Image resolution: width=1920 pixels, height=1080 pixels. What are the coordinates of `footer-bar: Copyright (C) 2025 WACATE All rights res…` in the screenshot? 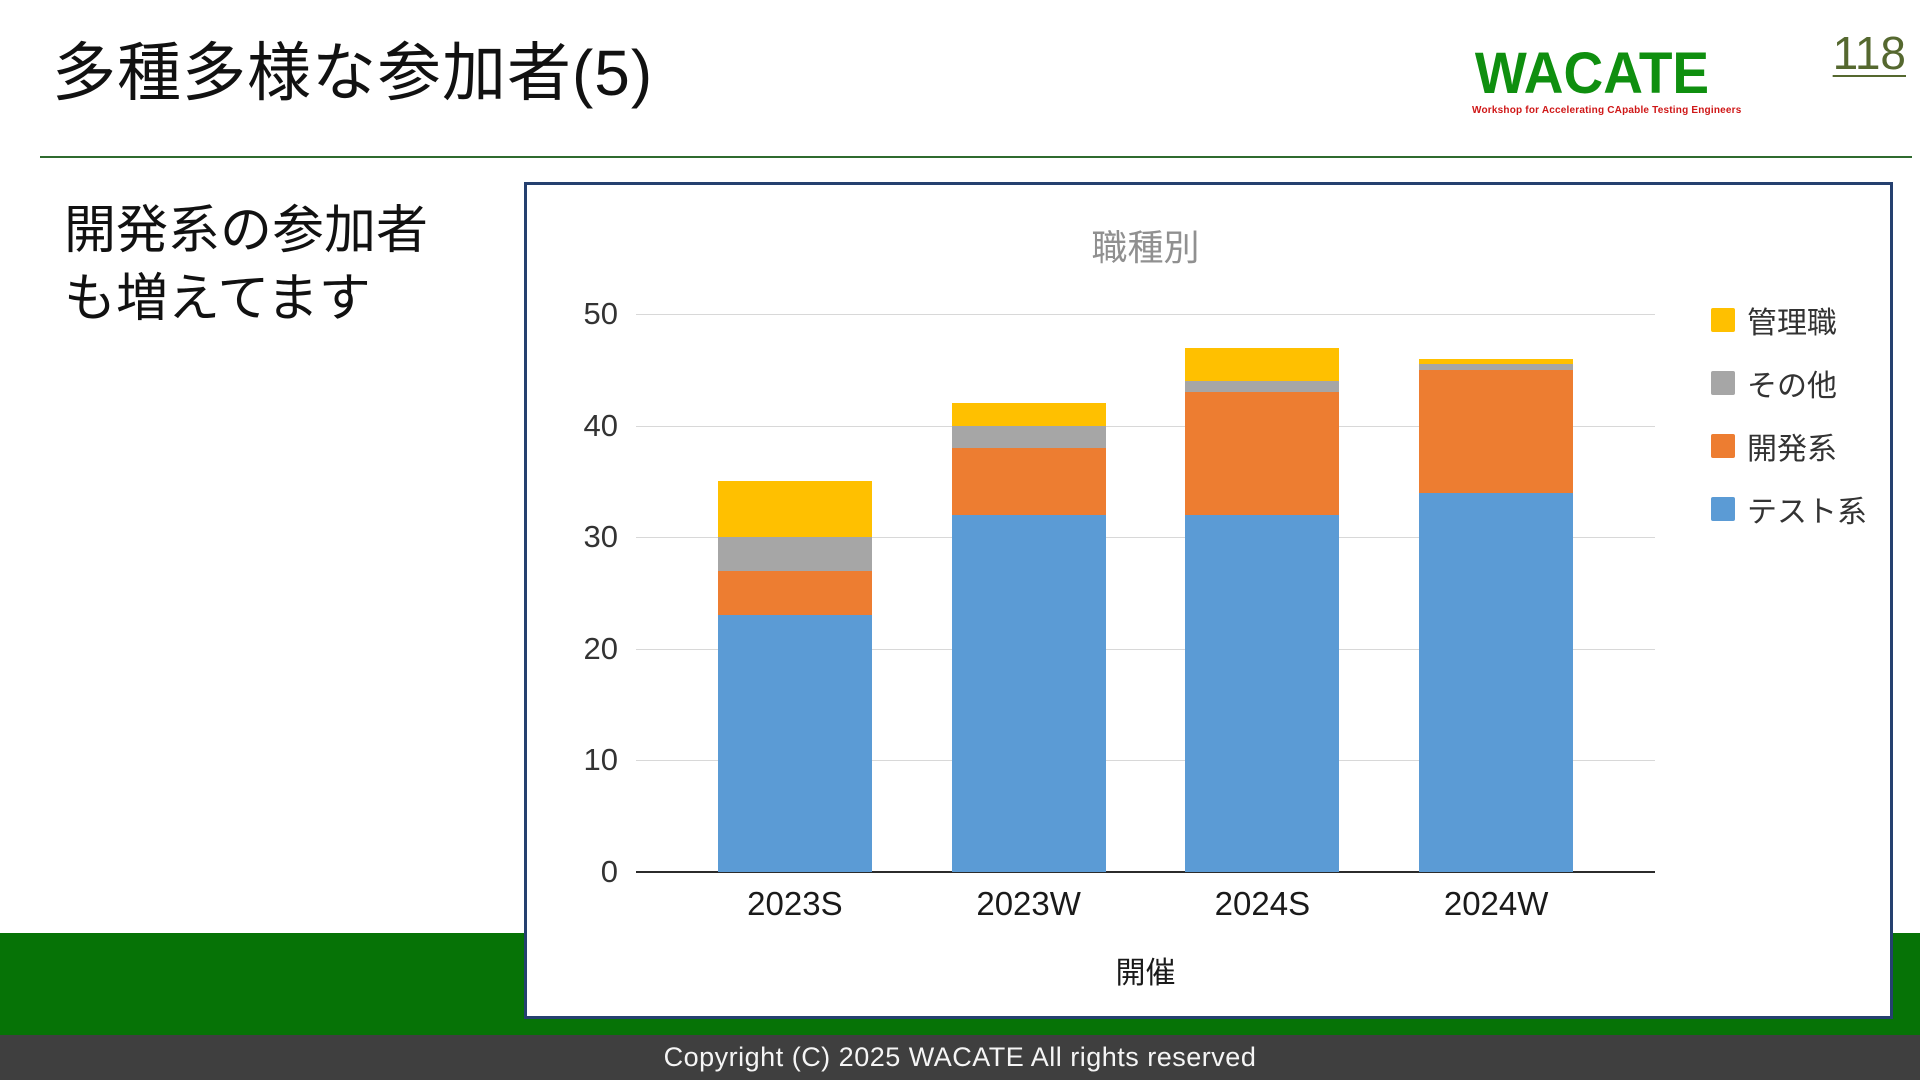 It's located at (960, 1057).